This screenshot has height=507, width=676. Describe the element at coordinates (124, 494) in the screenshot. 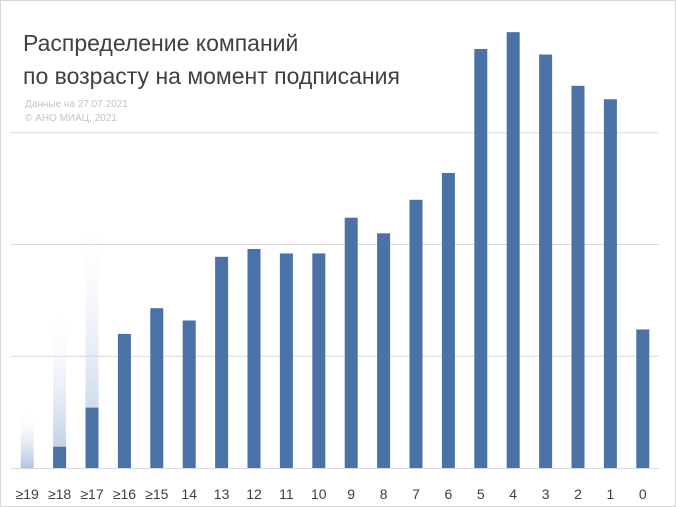

I see `x-tick-label-4: ≥16` at that location.